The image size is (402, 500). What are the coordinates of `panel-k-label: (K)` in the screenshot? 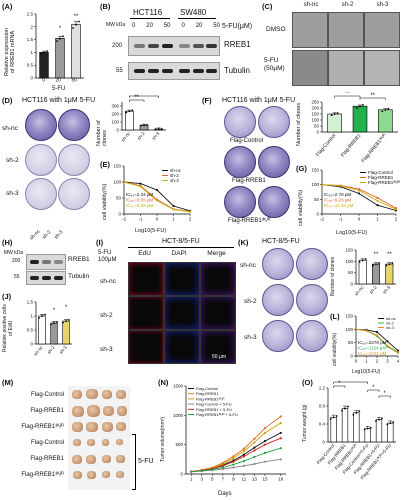 It's located at (243, 242).